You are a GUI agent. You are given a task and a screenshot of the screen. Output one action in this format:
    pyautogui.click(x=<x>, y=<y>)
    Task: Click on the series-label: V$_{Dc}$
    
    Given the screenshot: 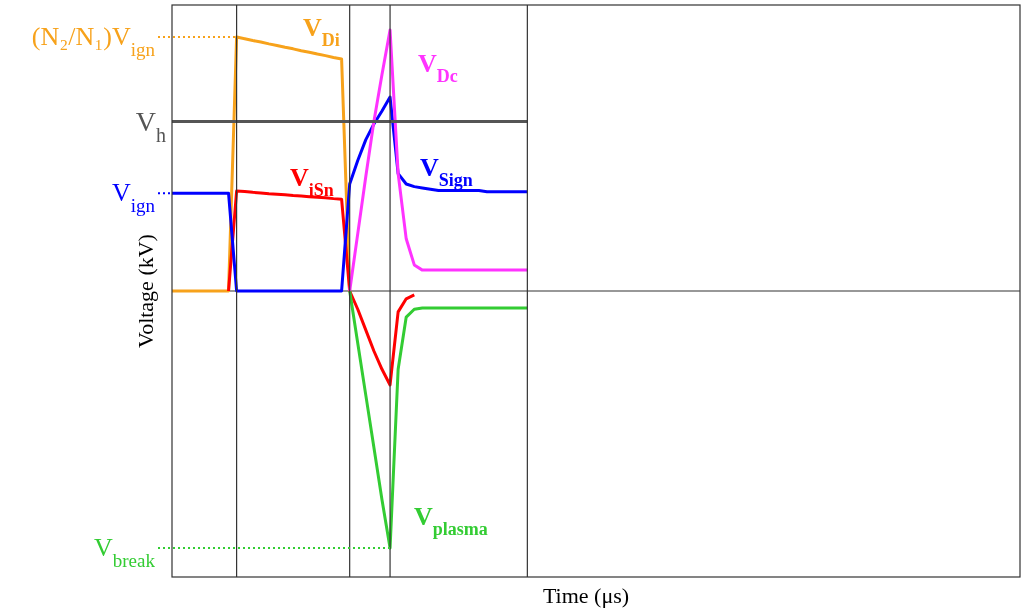 What is the action you would take?
    pyautogui.click(x=438, y=67)
    